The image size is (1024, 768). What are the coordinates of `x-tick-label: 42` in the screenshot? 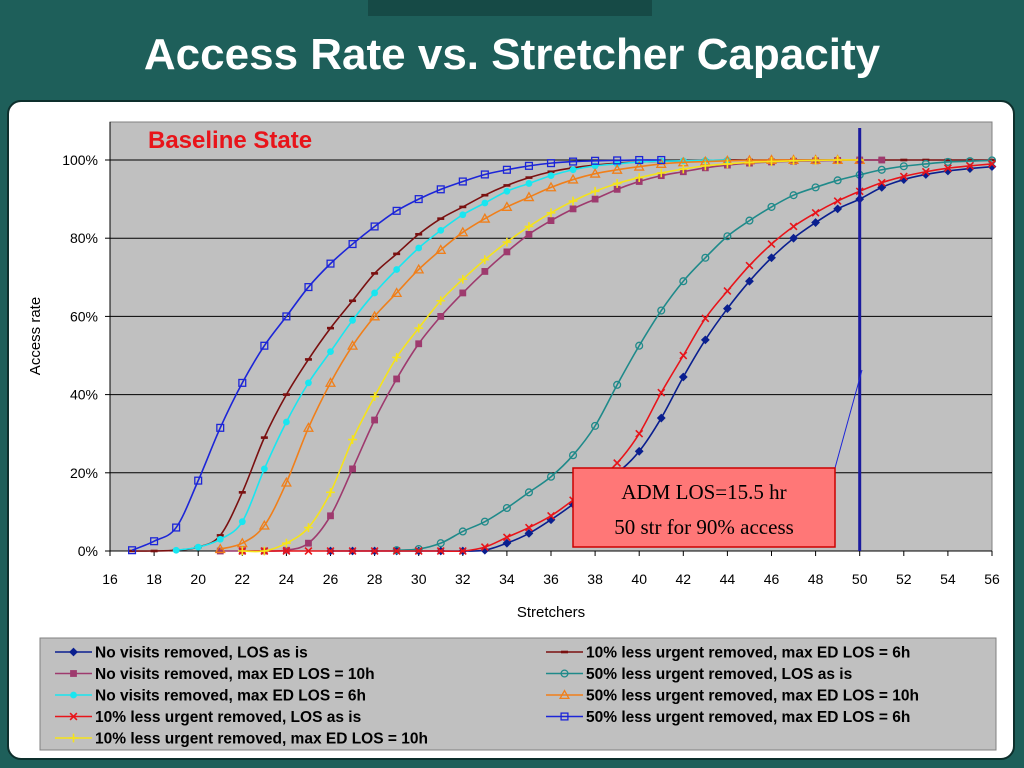 It's located at (684, 579).